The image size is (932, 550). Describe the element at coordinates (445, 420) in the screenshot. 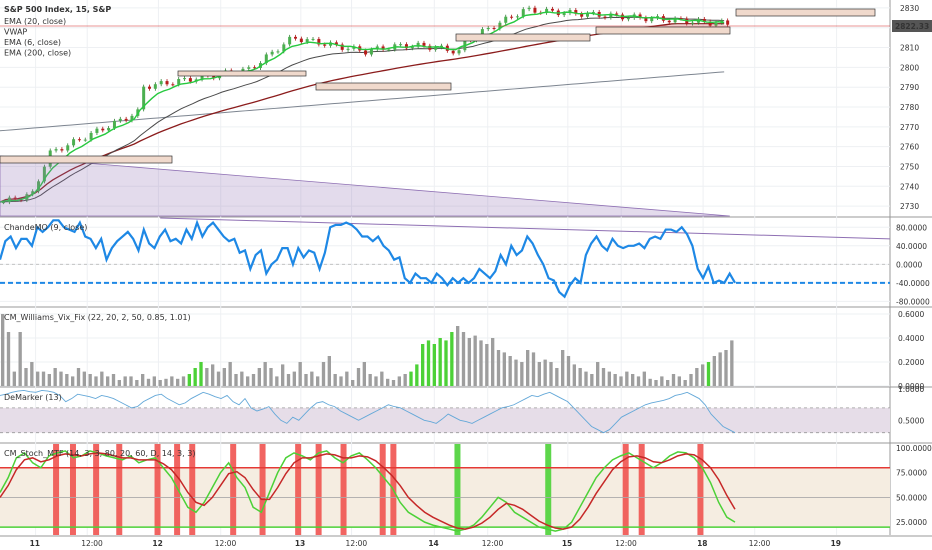

I see `demarker-band` at that location.